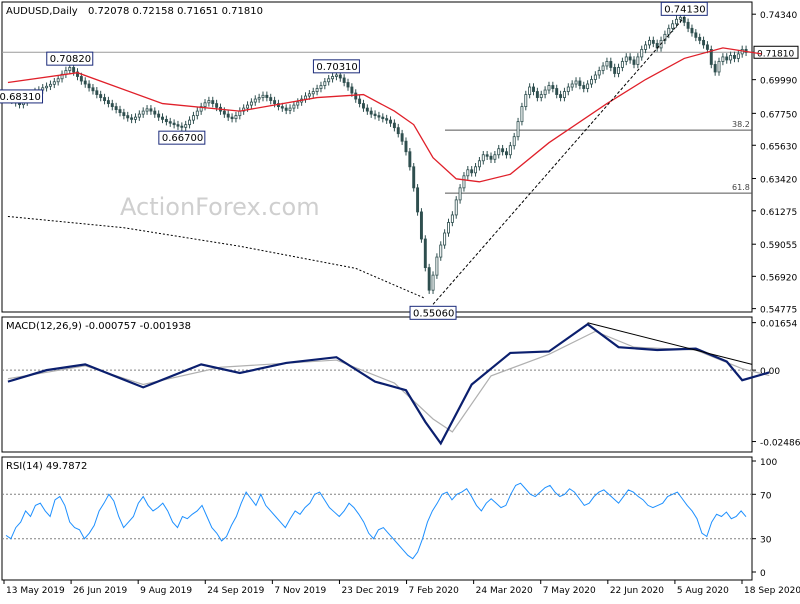  What do you see at coordinates (766, 541) in the screenshot?
I see `rsi-y-tick-label: 30` at bounding box center [766, 541].